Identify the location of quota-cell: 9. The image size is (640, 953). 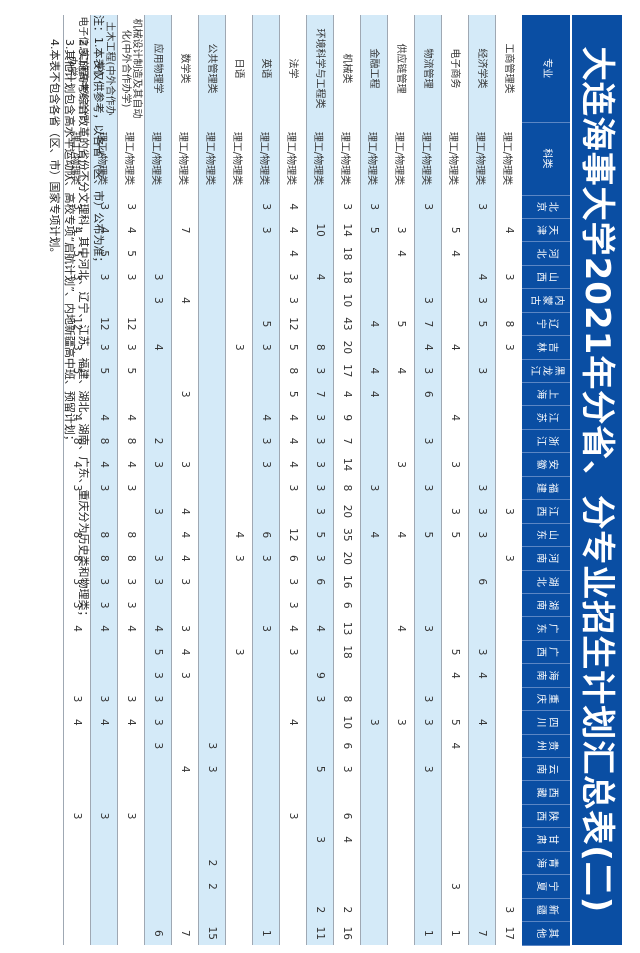
(320, 675).